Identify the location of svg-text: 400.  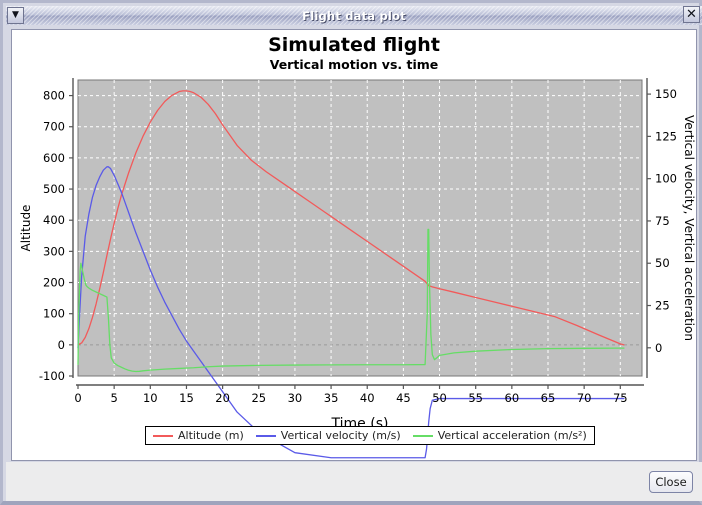
(54, 220).